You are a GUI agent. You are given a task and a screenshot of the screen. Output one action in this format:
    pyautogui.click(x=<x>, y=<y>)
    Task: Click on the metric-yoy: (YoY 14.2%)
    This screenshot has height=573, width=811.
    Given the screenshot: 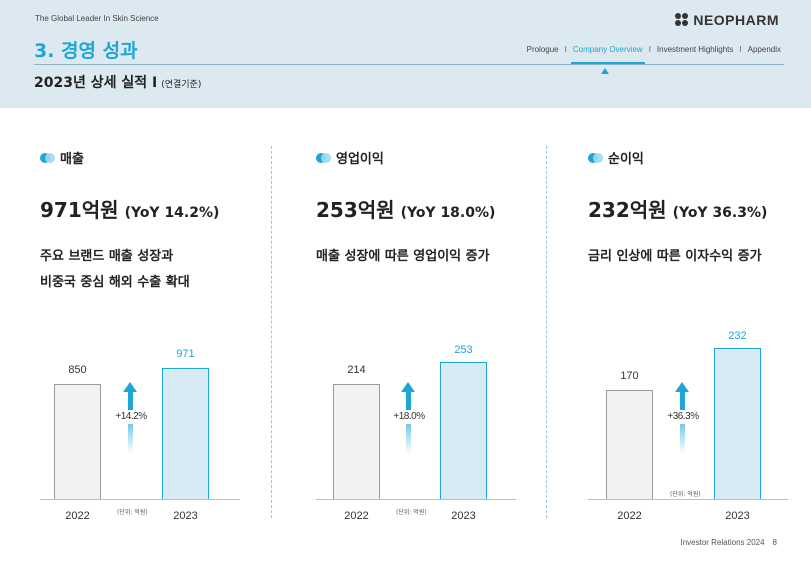 What is the action you would take?
    pyautogui.click(x=172, y=213)
    